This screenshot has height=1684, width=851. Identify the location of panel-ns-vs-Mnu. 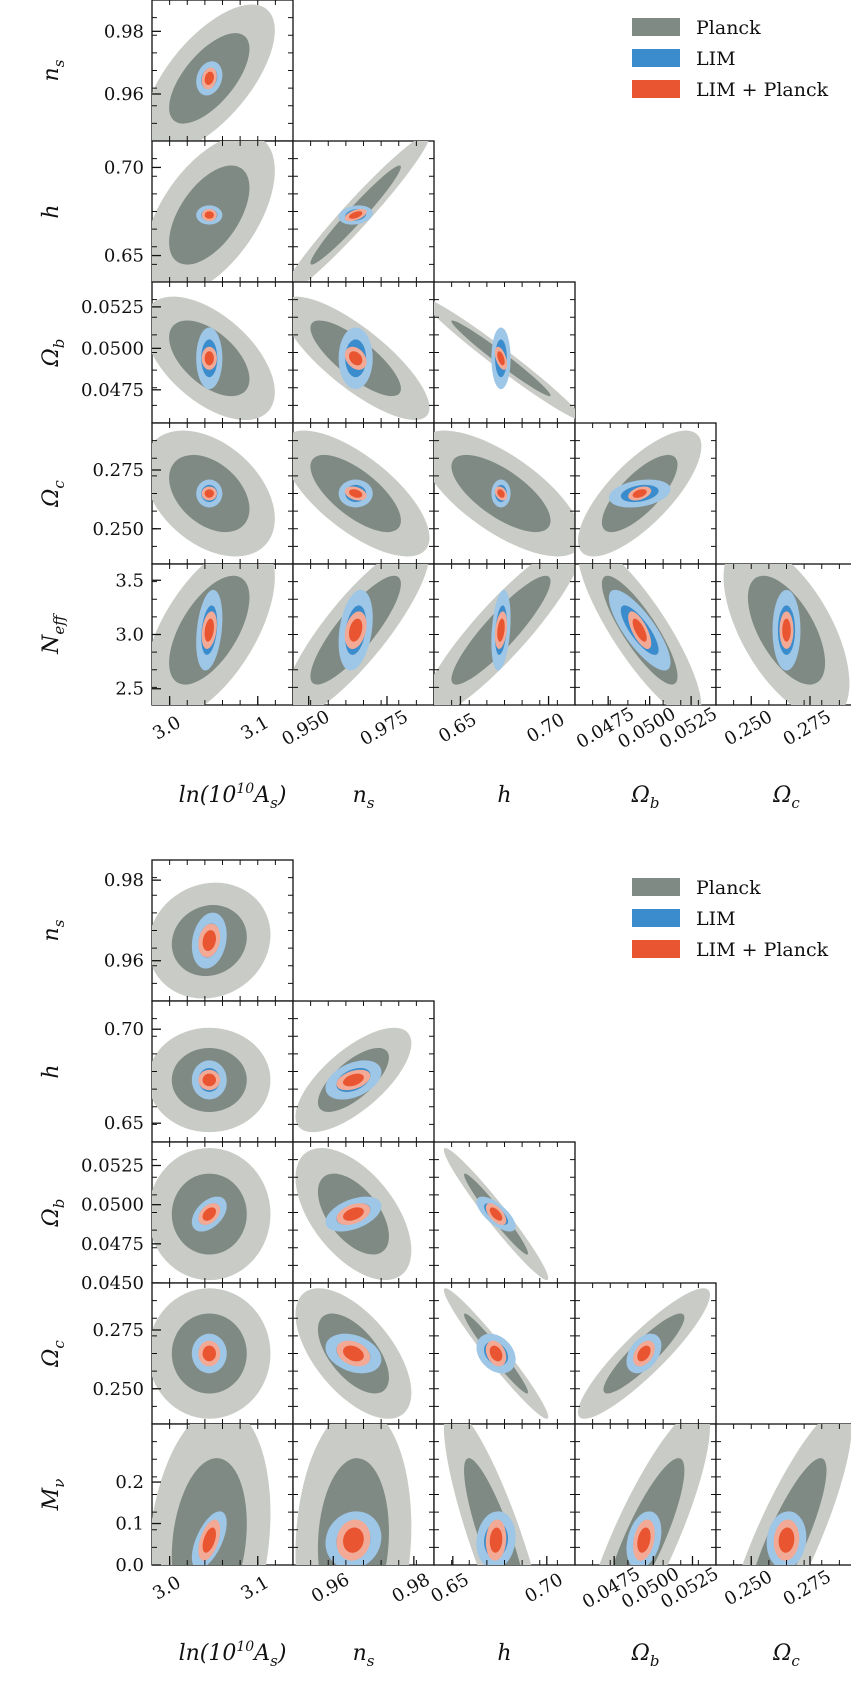
(363, 1494).